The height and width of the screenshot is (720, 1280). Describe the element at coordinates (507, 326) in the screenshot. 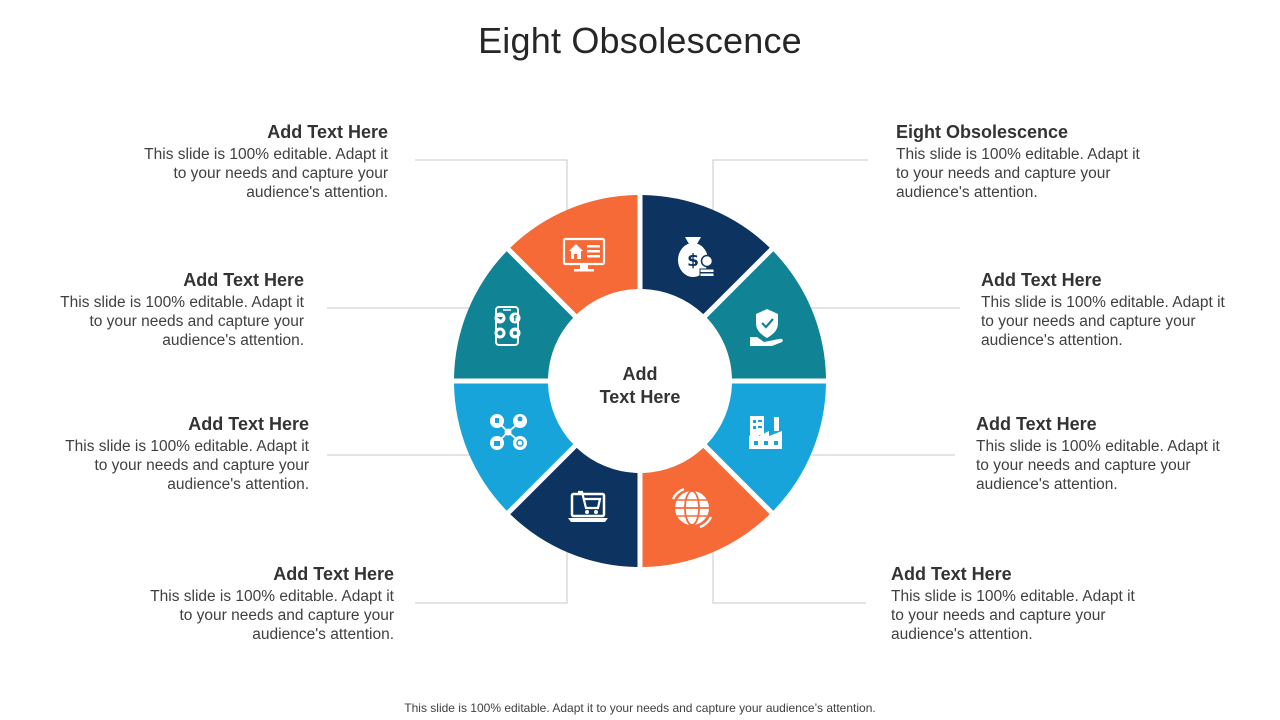

I see `smartphone-social-icon: f` at that location.